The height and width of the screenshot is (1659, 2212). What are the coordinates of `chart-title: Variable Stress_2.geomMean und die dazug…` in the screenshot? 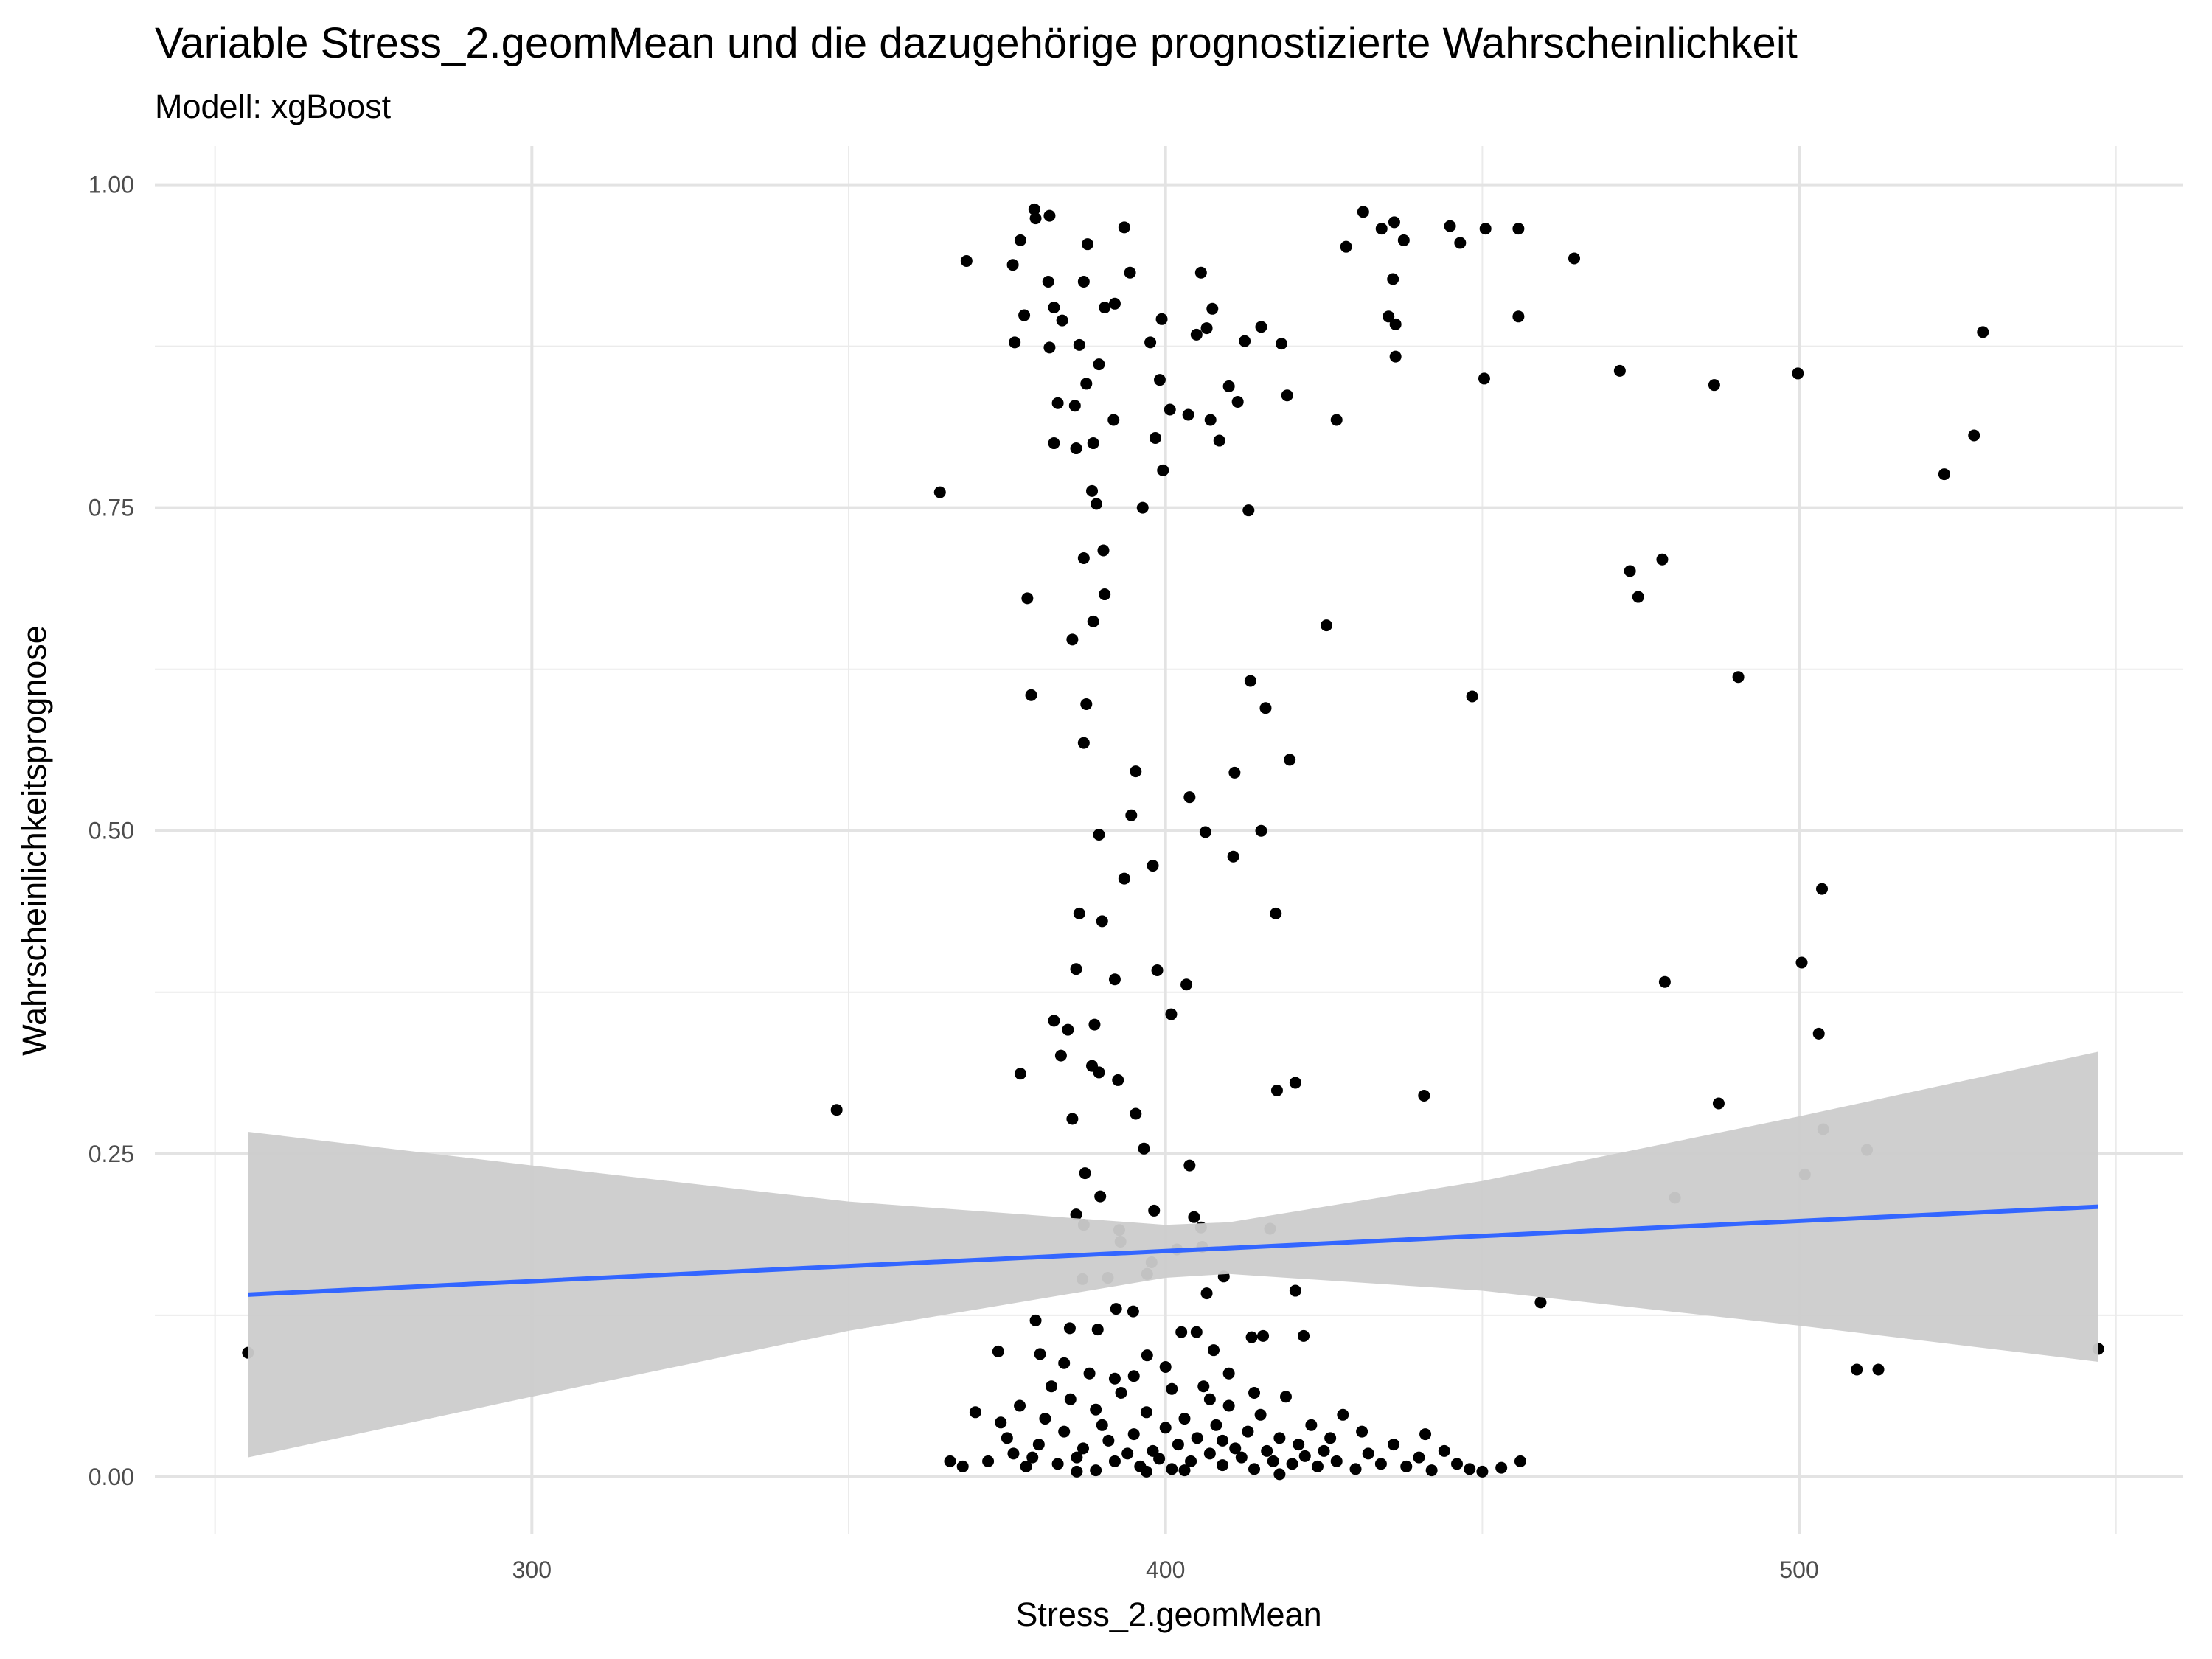 It's located at (976, 43).